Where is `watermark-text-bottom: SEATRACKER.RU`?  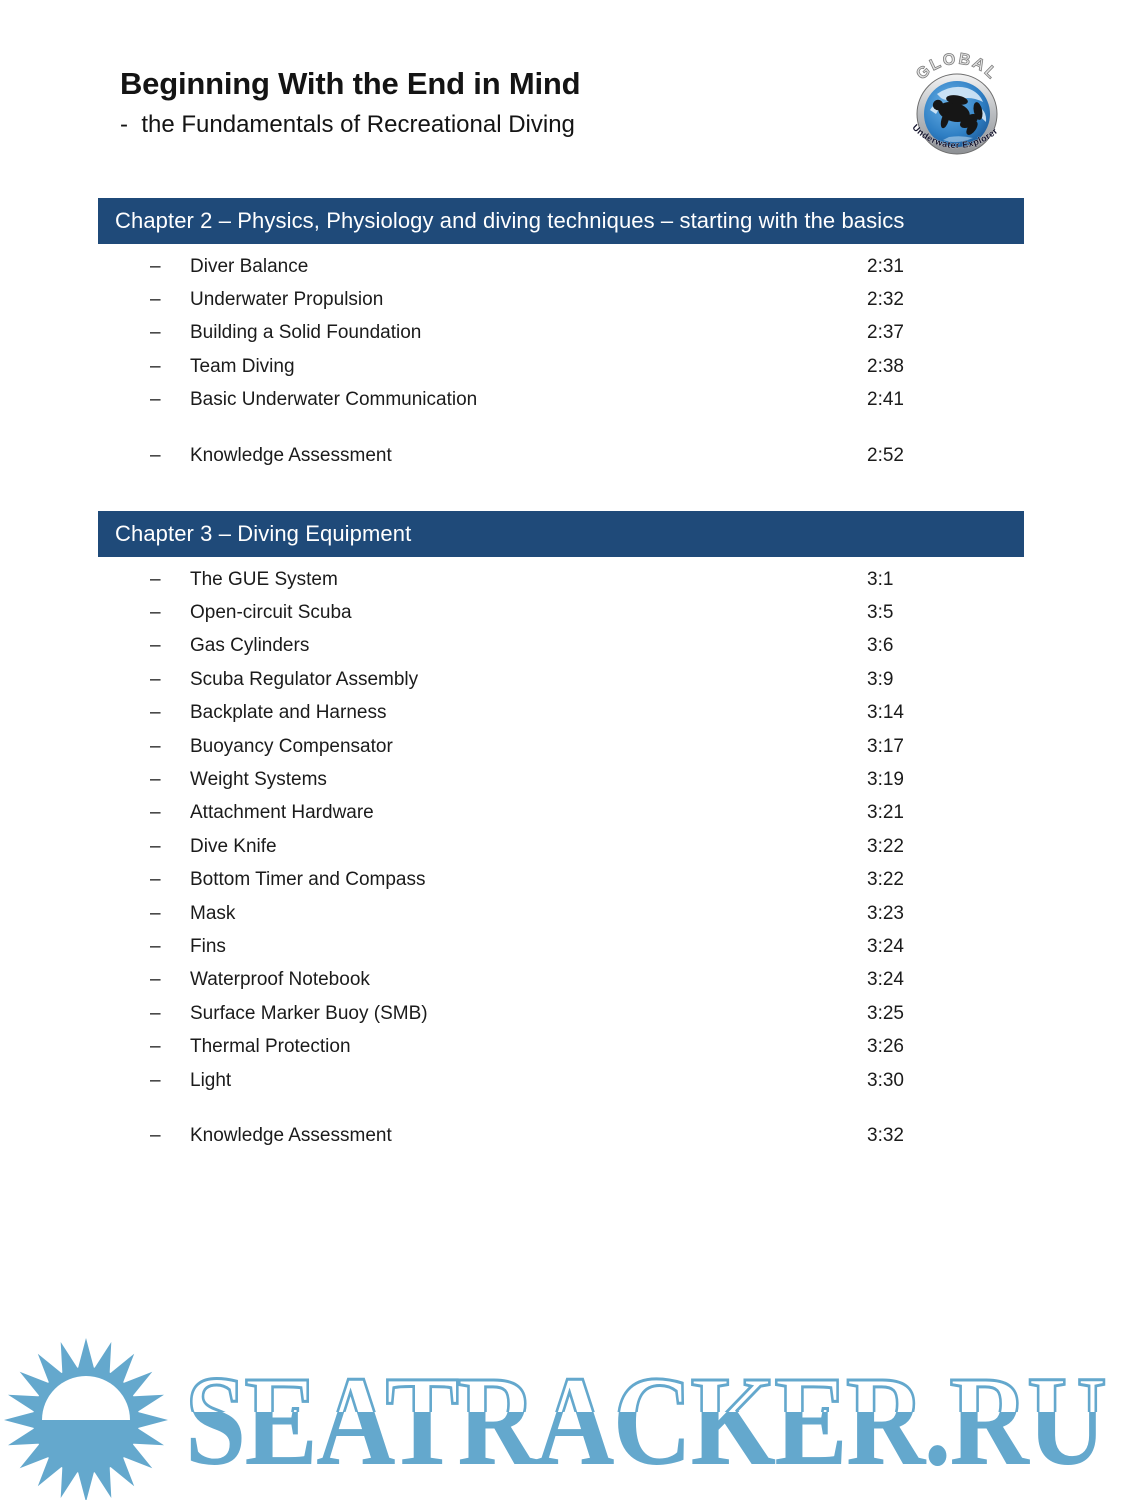
watermark-text-bottom: SEATRACKER.RU is located at coordinates (645, 1422).